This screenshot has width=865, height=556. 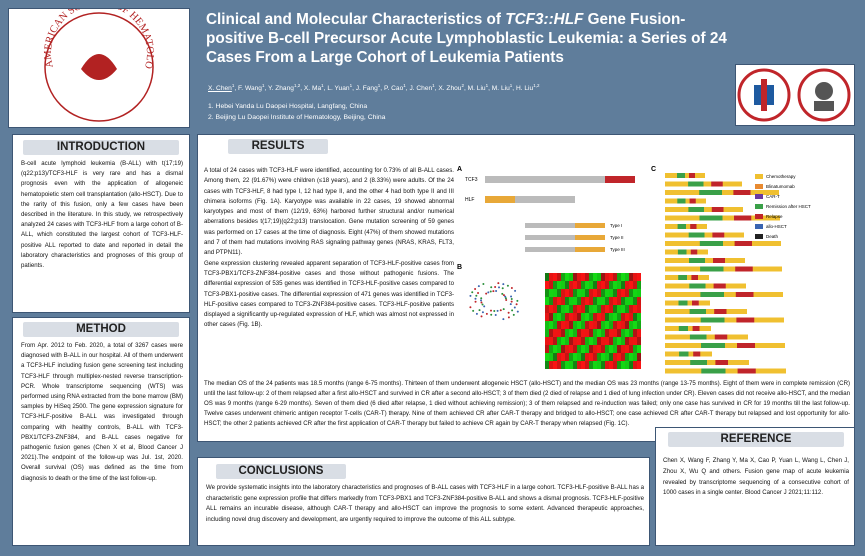 I want to click on author: H. Liu1,2, so click(x=527, y=88).